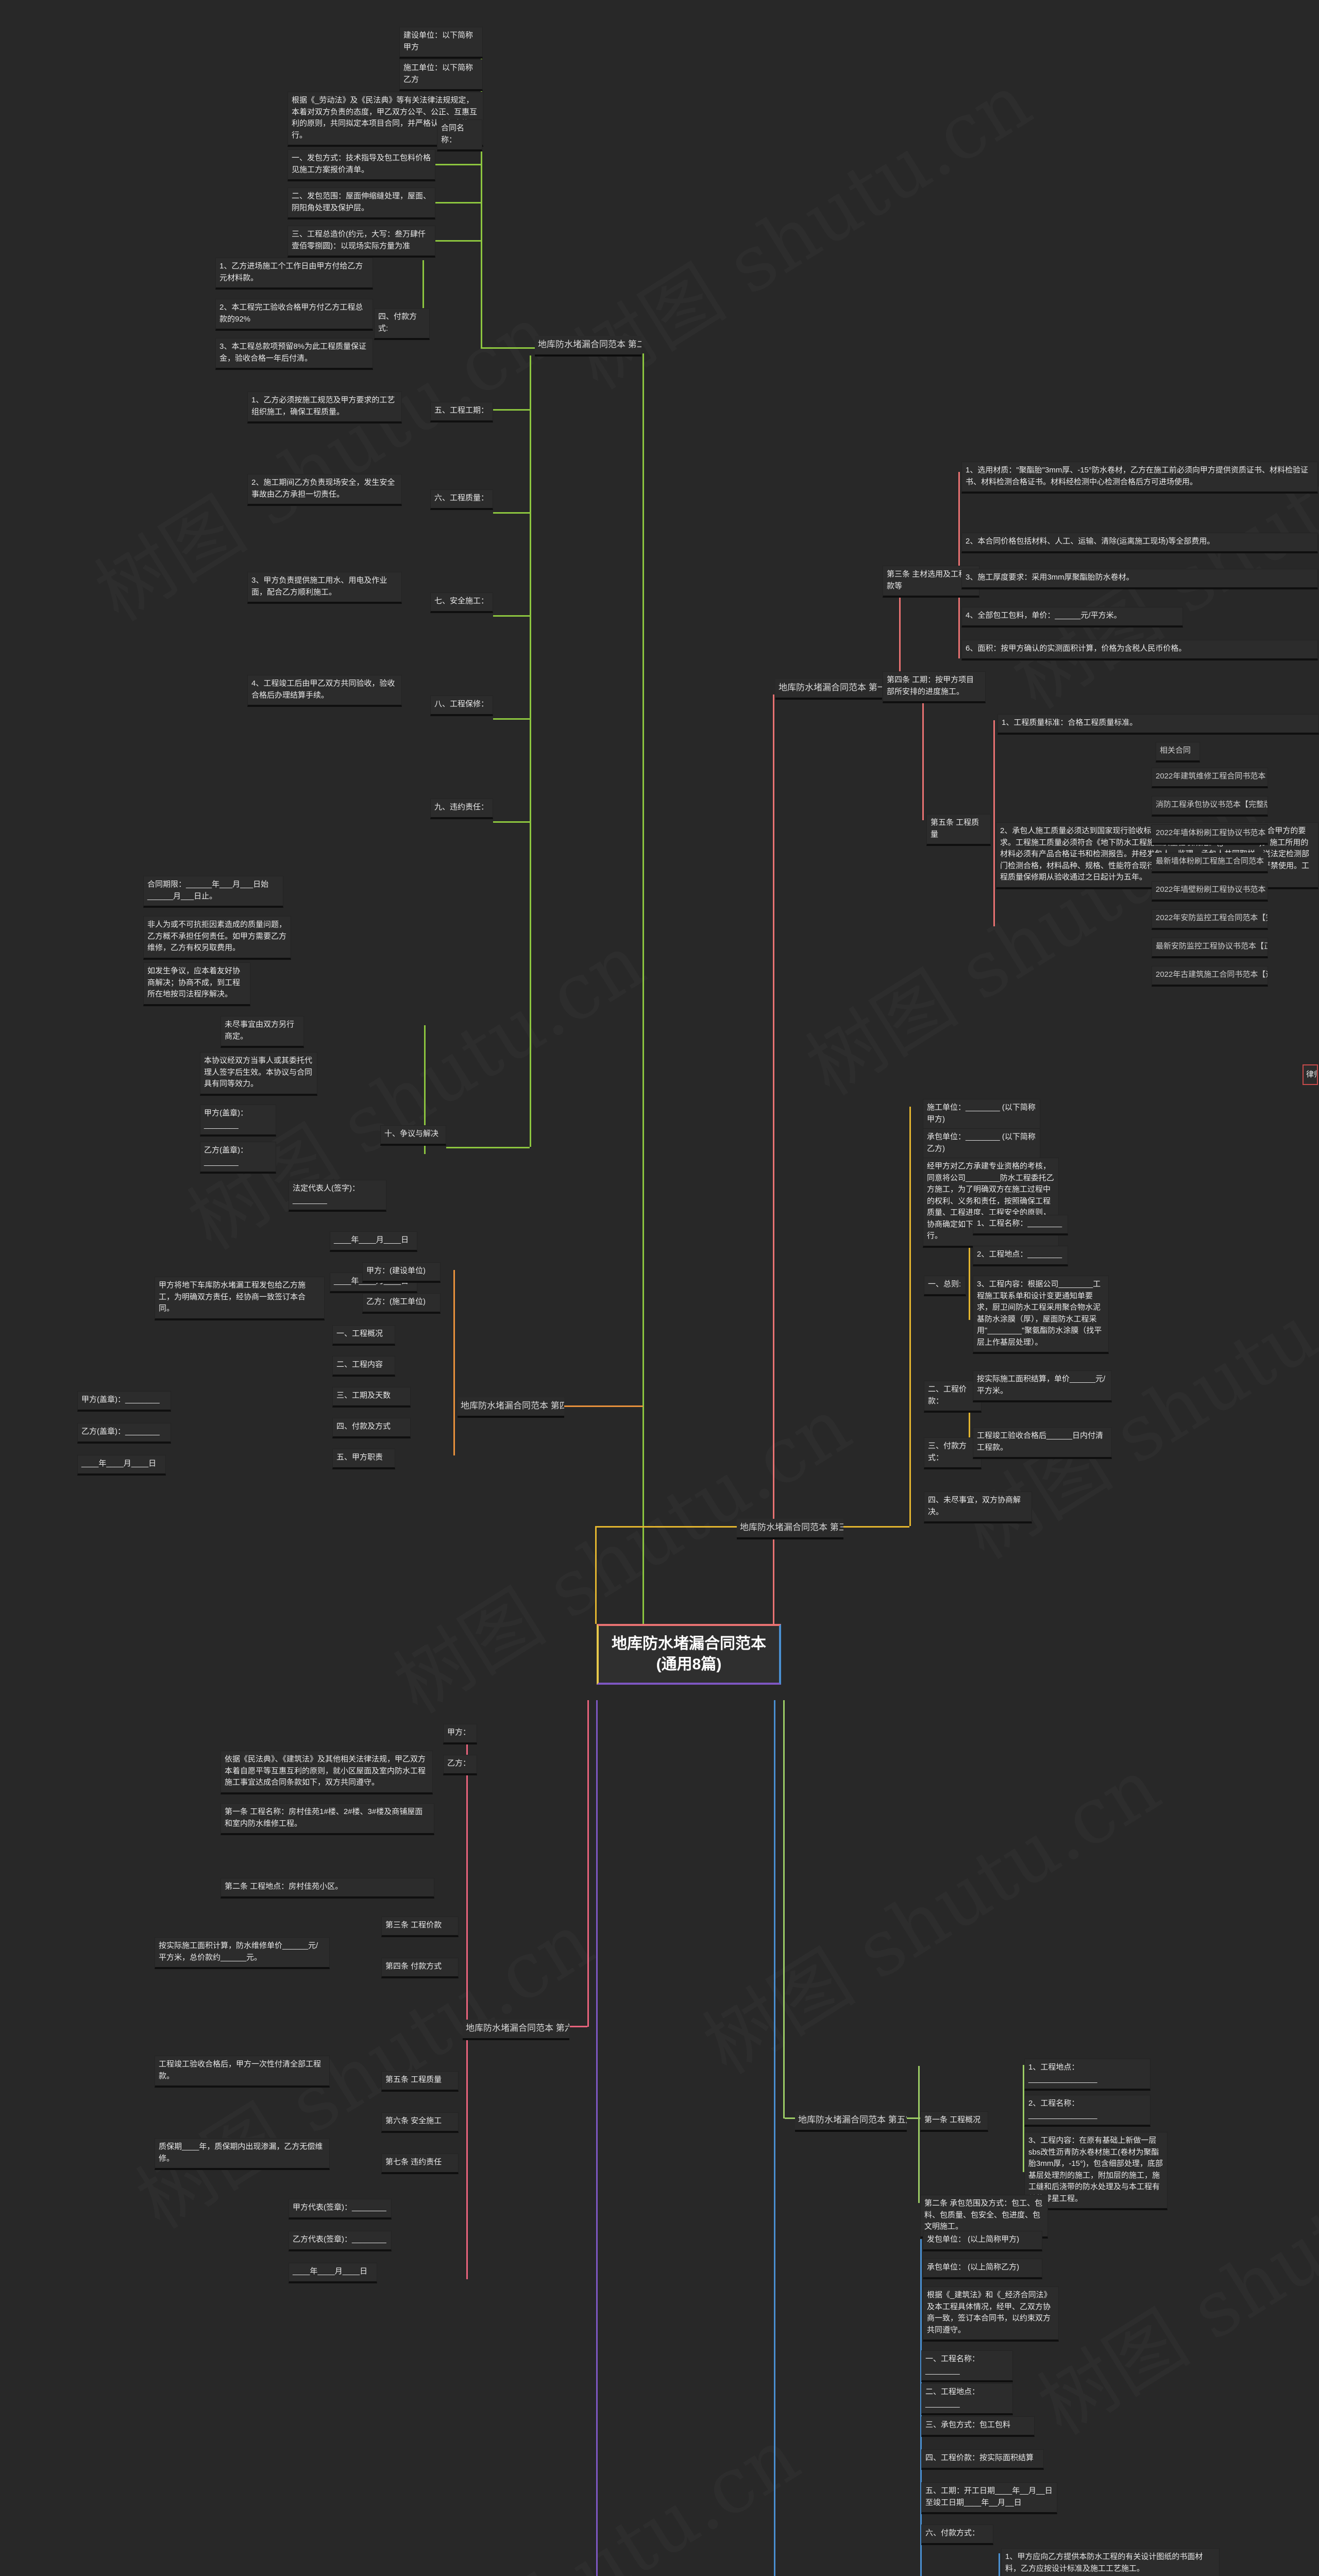 Image resolution: width=1319 pixels, height=2576 pixels. I want to click on mindmap-node: 第六条 安全施工, so click(420, 2122).